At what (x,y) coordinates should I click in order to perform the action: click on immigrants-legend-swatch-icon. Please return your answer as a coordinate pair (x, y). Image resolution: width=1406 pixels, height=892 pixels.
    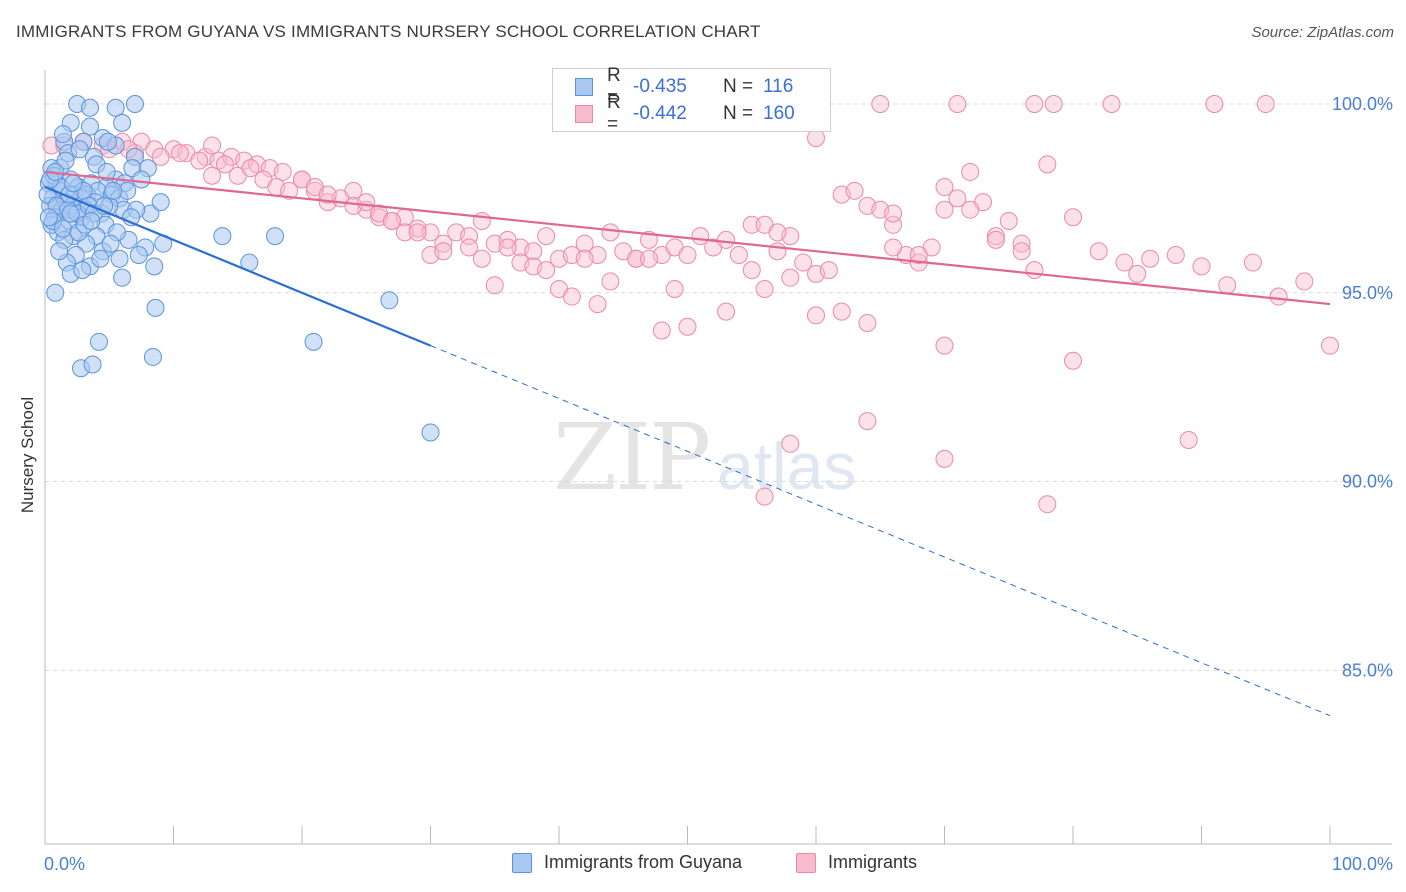
    Looking at the image, I should click on (806, 862).